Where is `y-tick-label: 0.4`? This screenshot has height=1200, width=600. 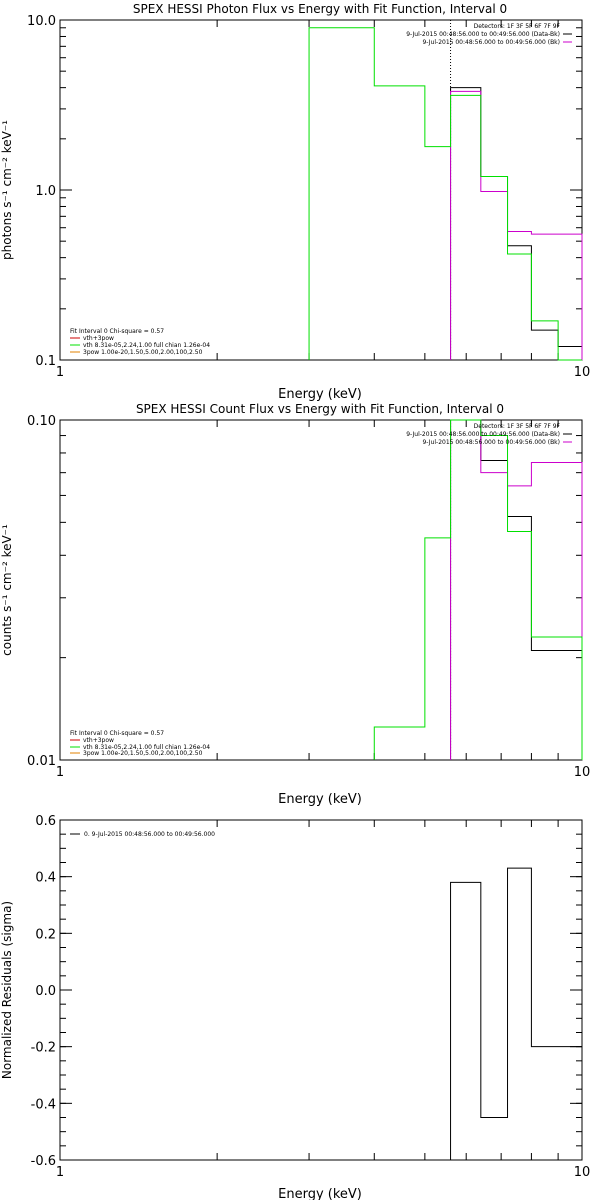 y-tick-label: 0.4 is located at coordinates (45, 878).